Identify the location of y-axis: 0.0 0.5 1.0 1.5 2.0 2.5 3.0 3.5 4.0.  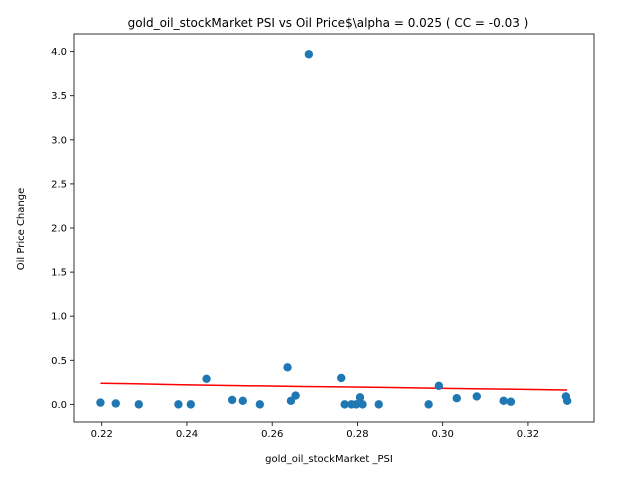
(62, 229).